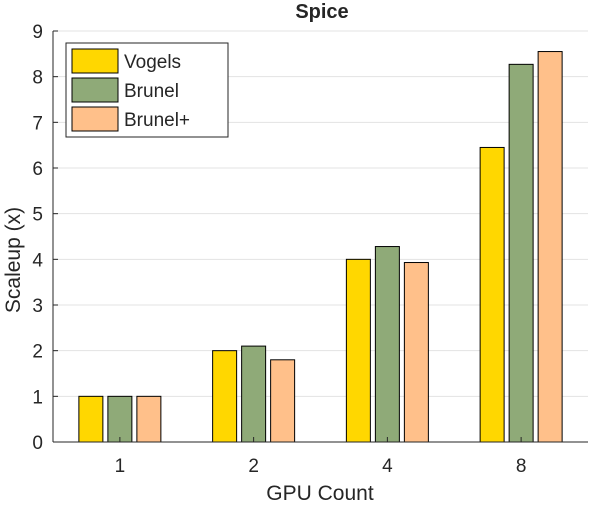 The height and width of the screenshot is (511, 590). Describe the element at coordinates (151, 91) in the screenshot. I see `legend-label: Brunel` at that location.